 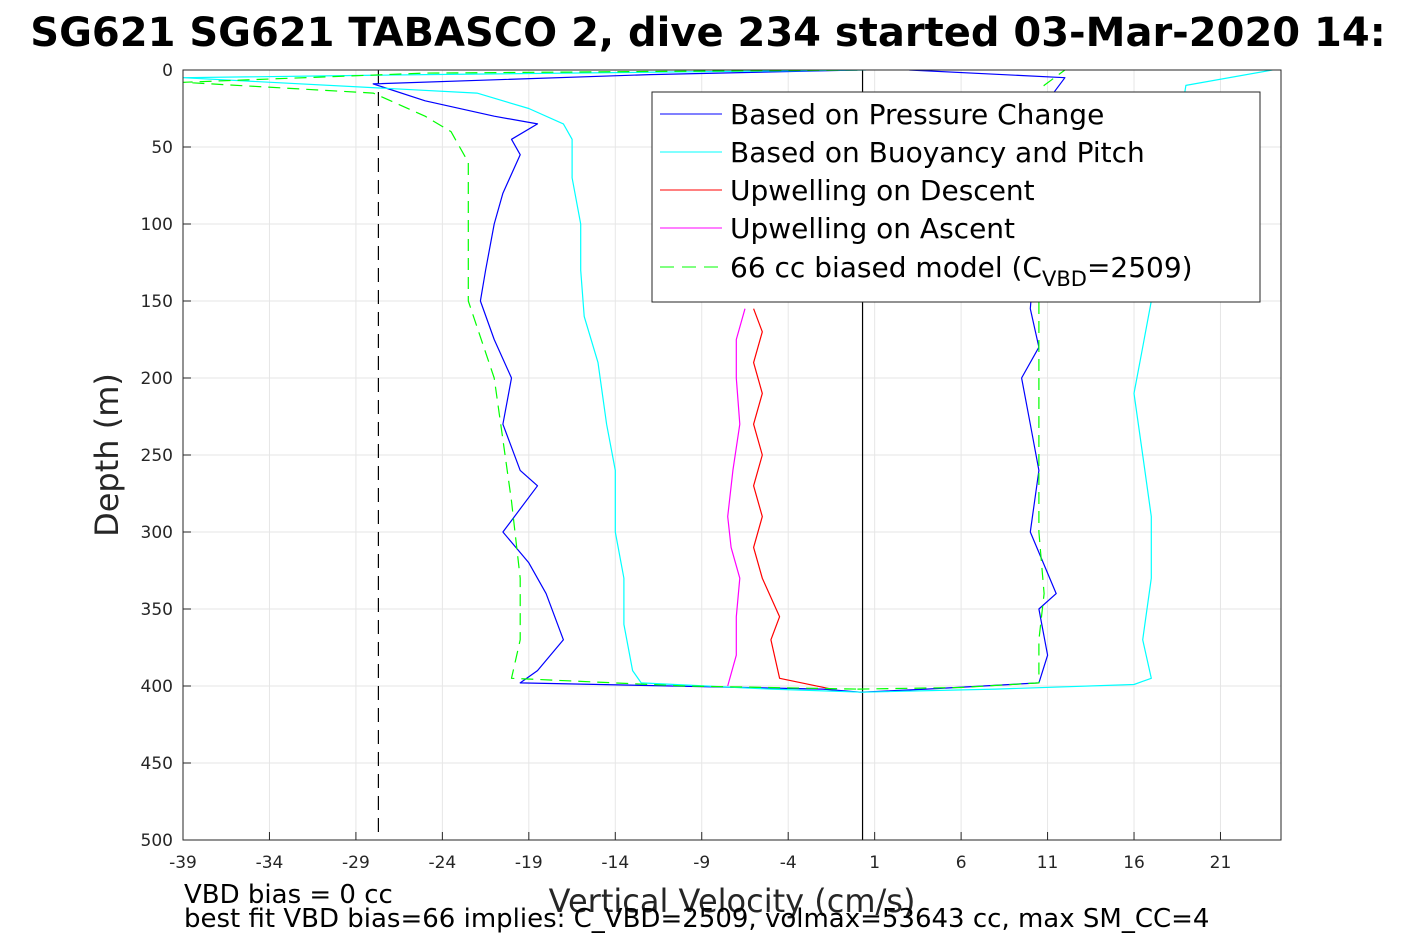 I want to click on y-tick-label: 500, so click(x=157, y=841).